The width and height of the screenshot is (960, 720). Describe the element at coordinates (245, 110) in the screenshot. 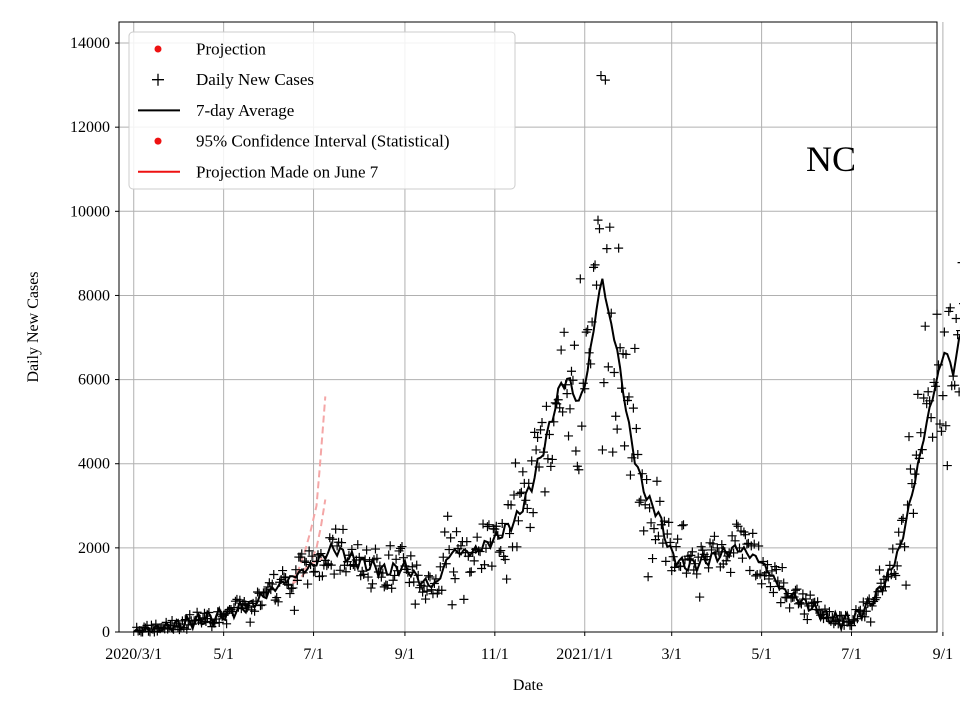

I see `legend-label: 7-day Average` at that location.